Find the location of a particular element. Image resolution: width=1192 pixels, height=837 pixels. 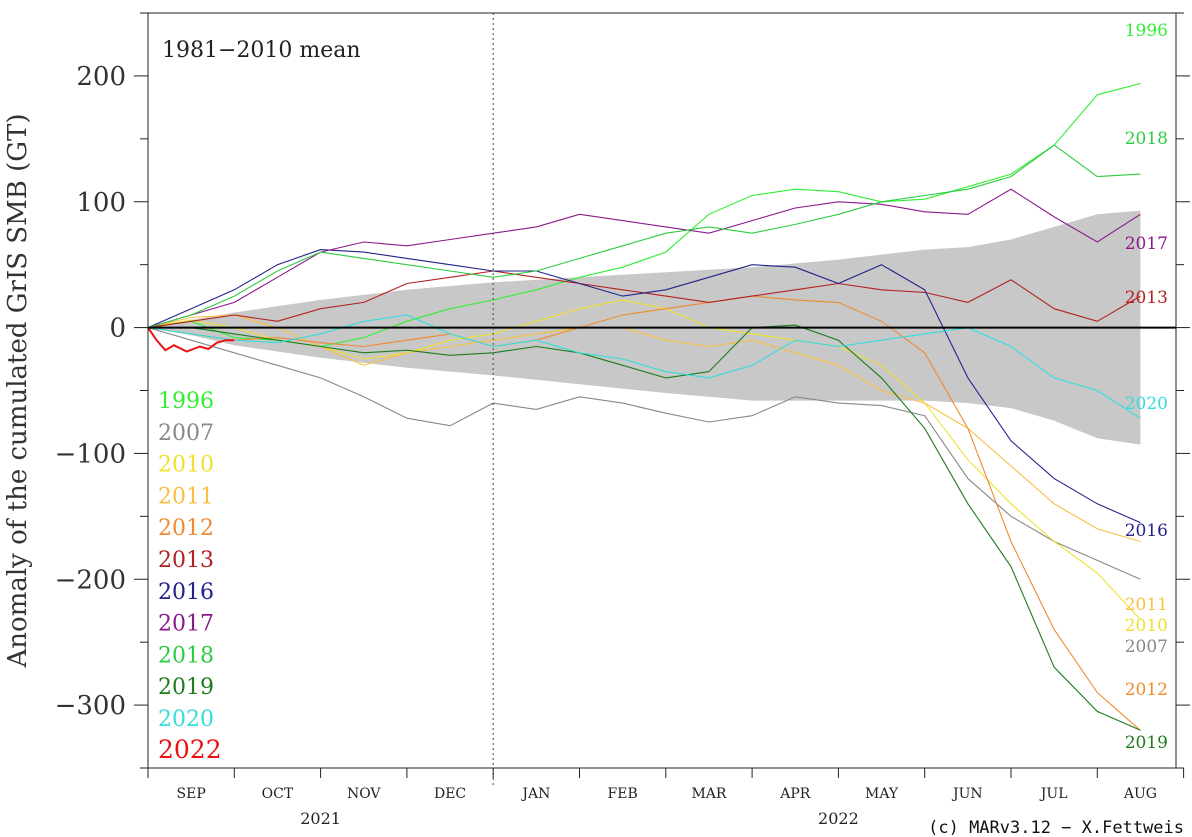

month-label: NOV is located at coordinates (364, 794).